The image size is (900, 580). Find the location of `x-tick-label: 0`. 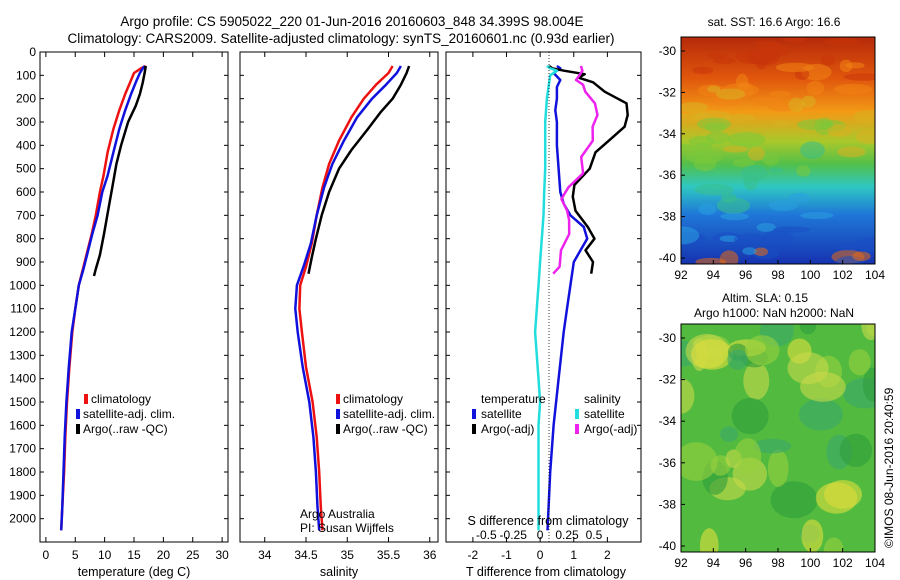

x-tick-label: 0 is located at coordinates (46, 555).